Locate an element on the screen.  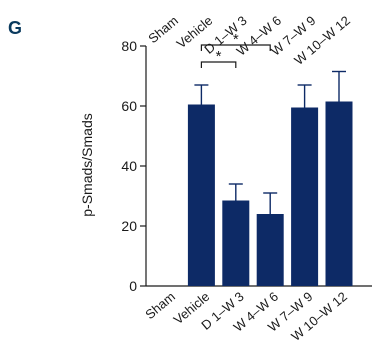
y-tick-label: 60 is located at coordinates (129, 106).